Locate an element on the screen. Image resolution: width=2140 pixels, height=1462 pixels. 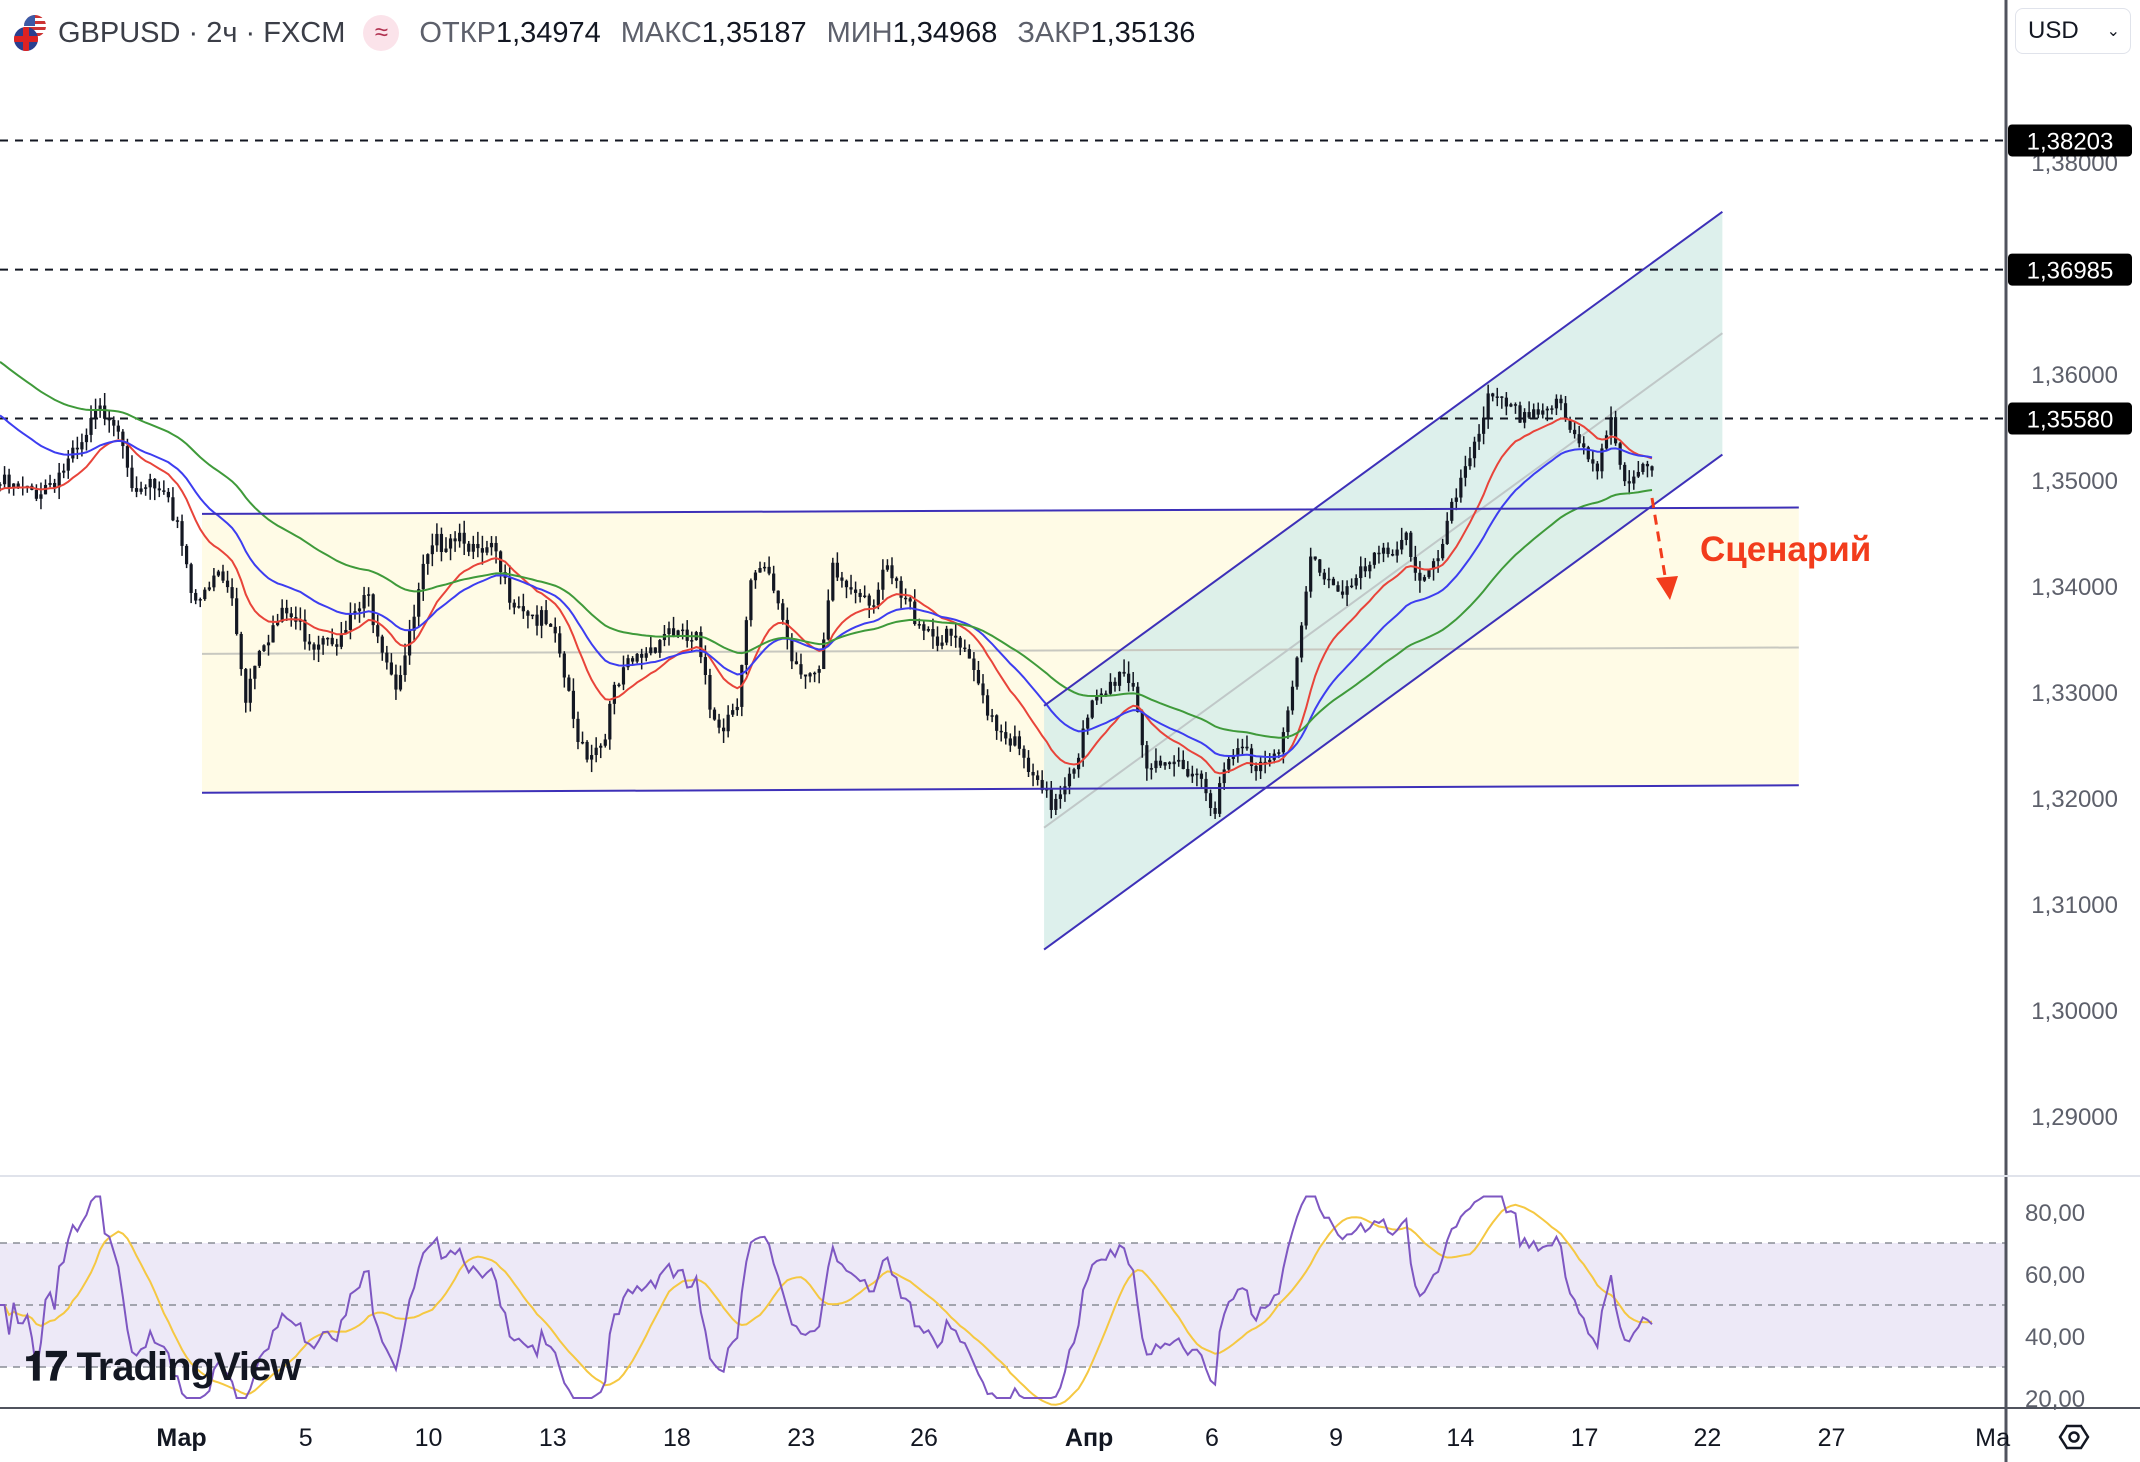
chevron-down-icon: ⌄ is located at coordinates (2113, 31).